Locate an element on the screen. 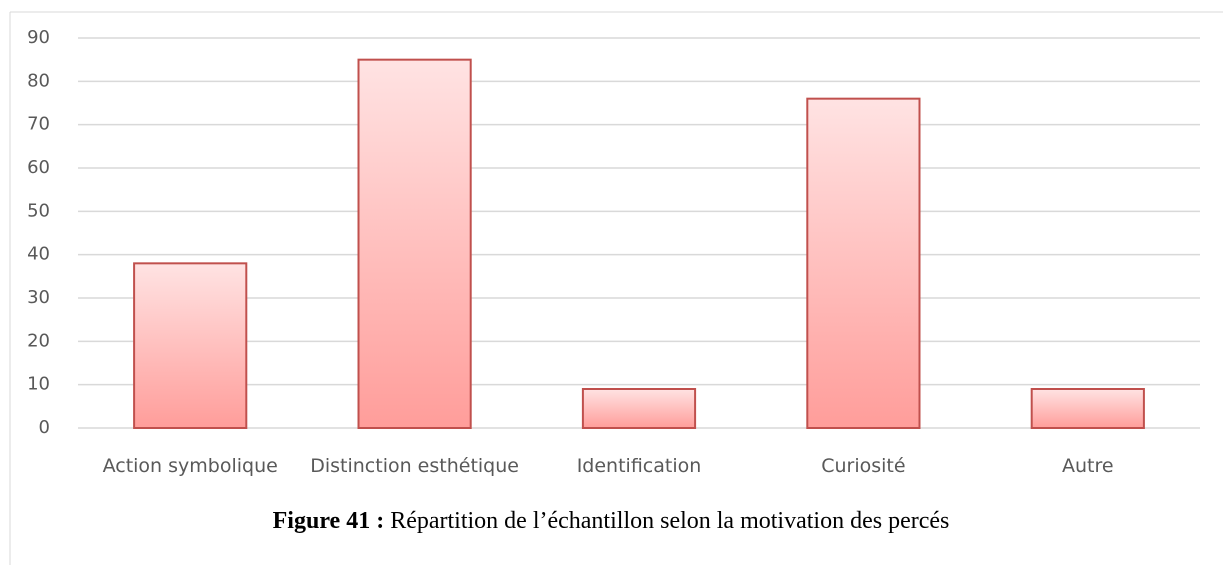 Image resolution: width=1223 pixels, height=565 pixels. y-tick-label: 70 is located at coordinates (38, 124).